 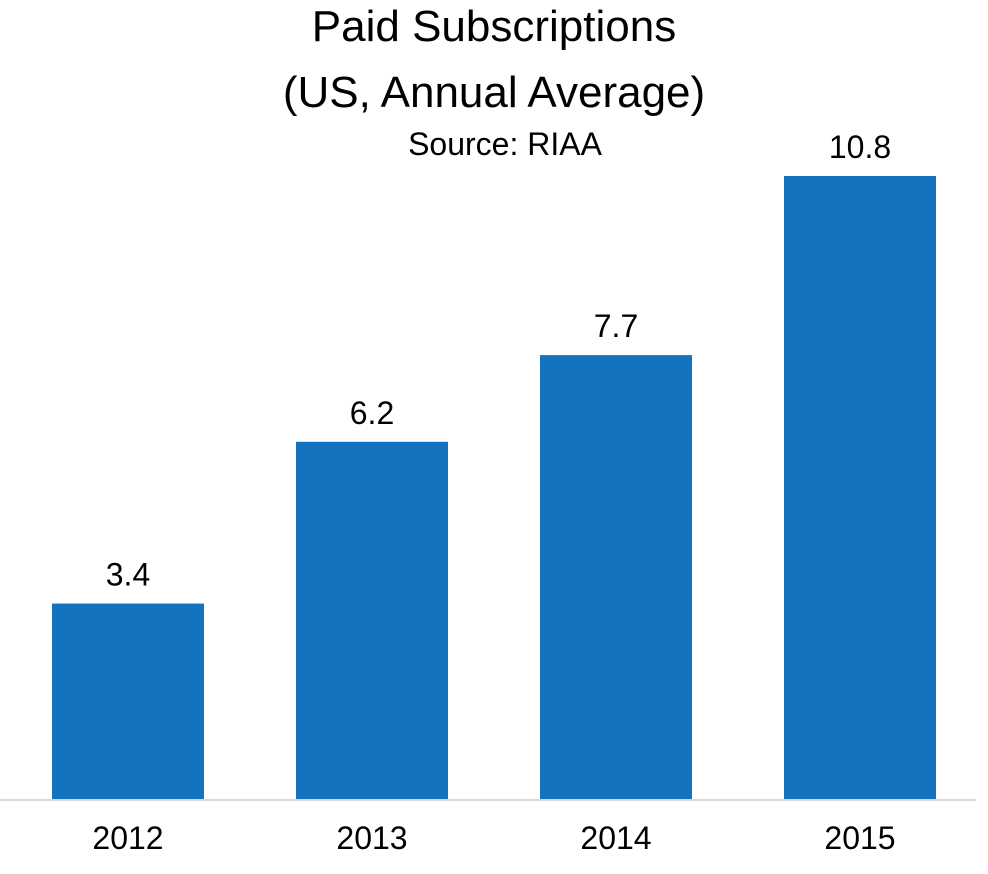 I want to click on bar-2012, so click(x=128, y=701).